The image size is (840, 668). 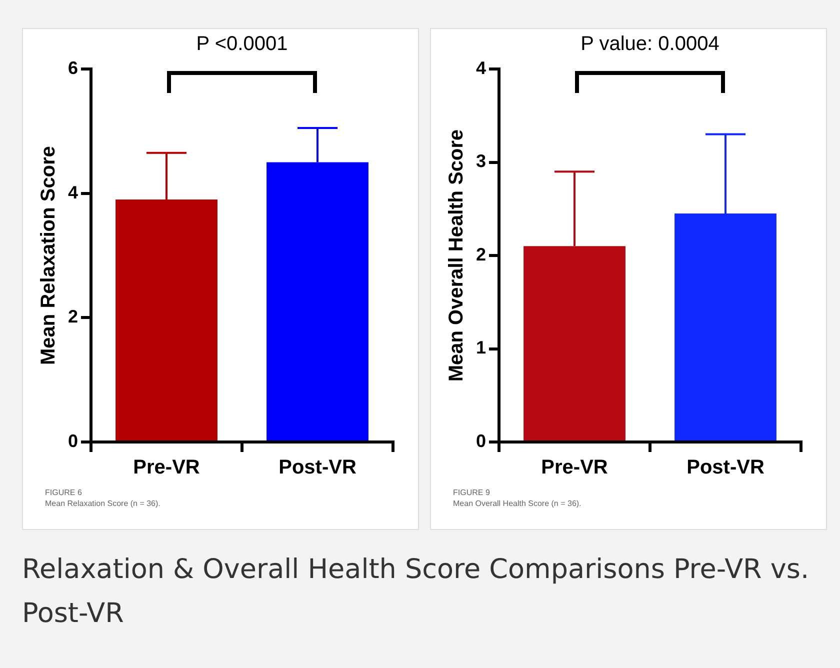 What do you see at coordinates (457, 255) in the screenshot?
I see `y-axis-title: Mean Overall Health Score` at bounding box center [457, 255].